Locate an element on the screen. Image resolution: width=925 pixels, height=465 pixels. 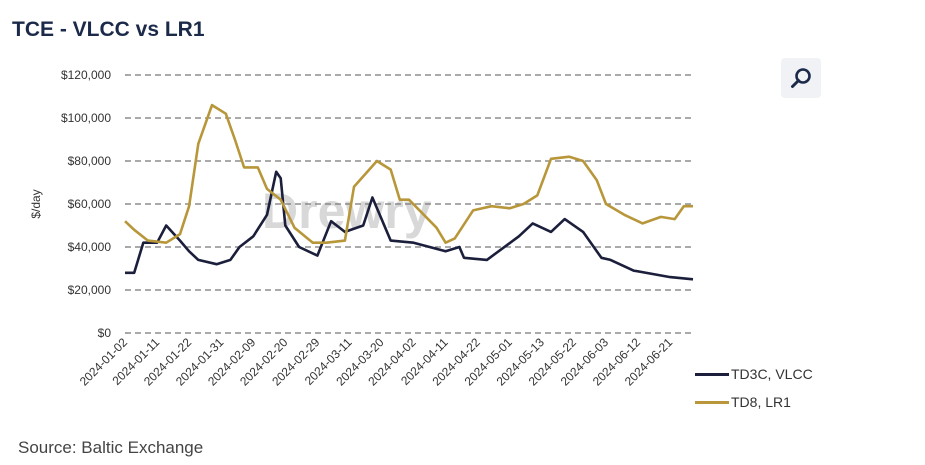
y-tick-label: $20,000 is located at coordinates (90, 290).